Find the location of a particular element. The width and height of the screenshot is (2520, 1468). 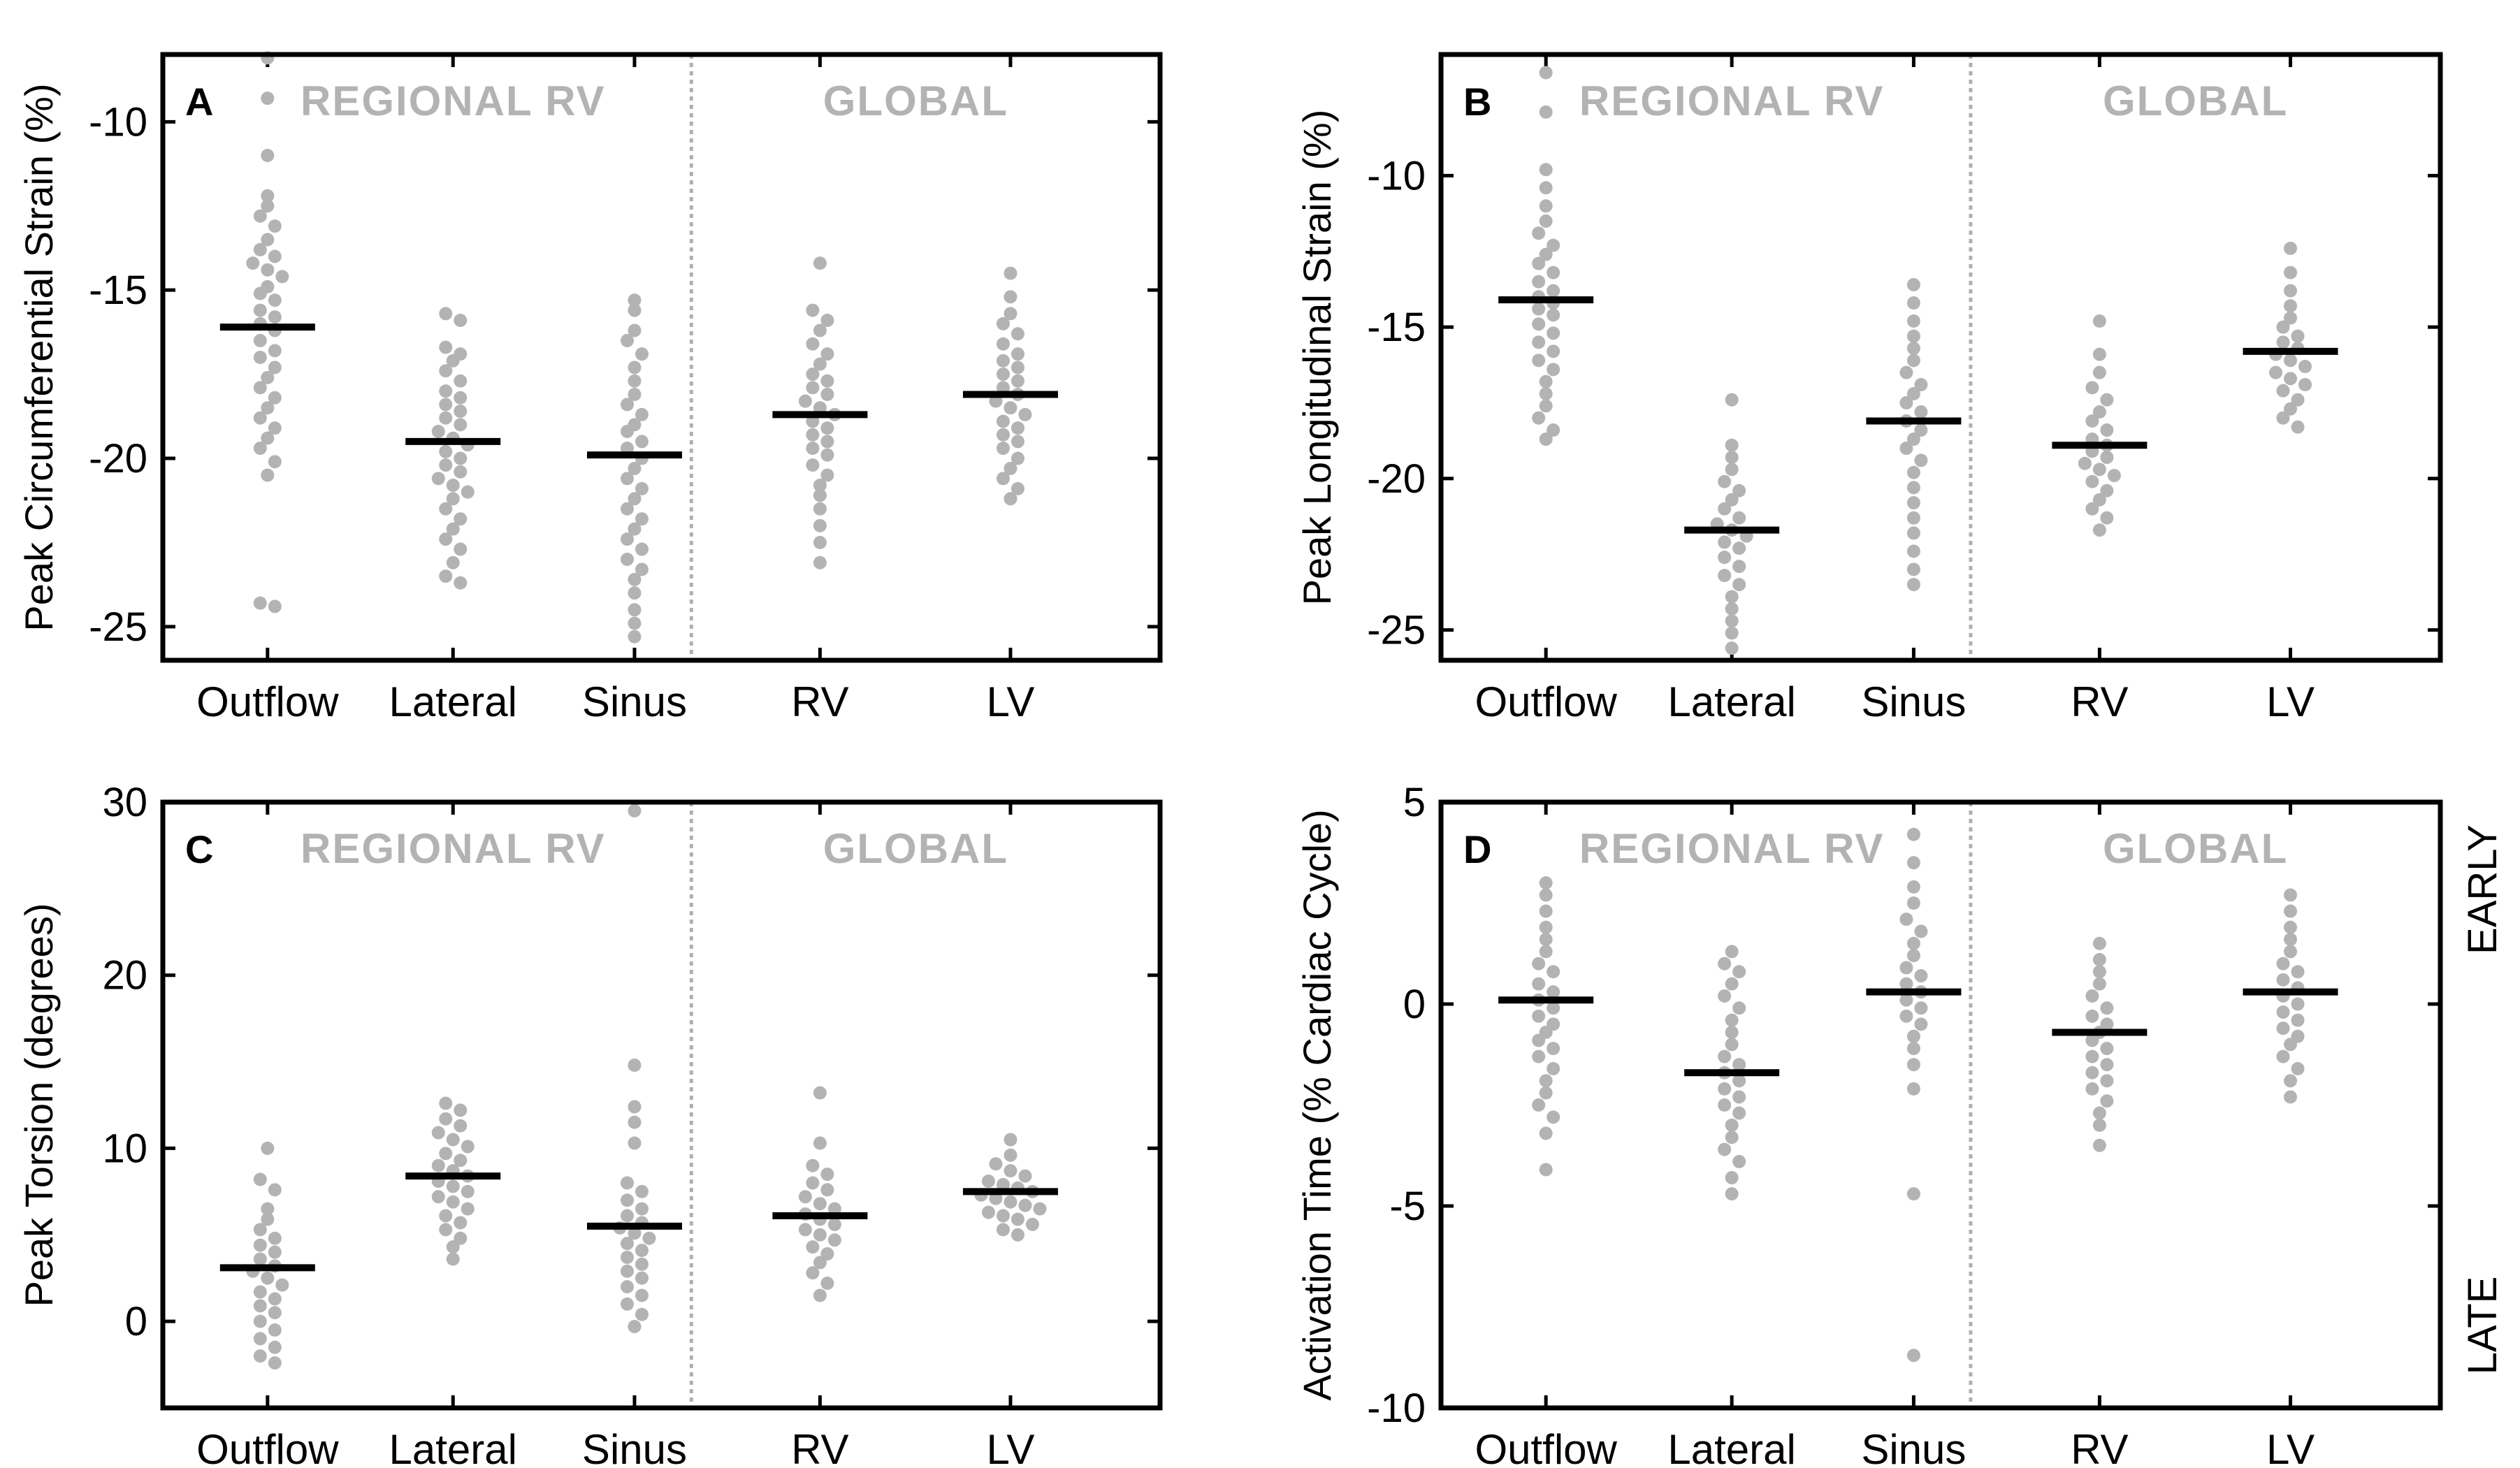

y-tick-label: -25 is located at coordinates (118, 627).